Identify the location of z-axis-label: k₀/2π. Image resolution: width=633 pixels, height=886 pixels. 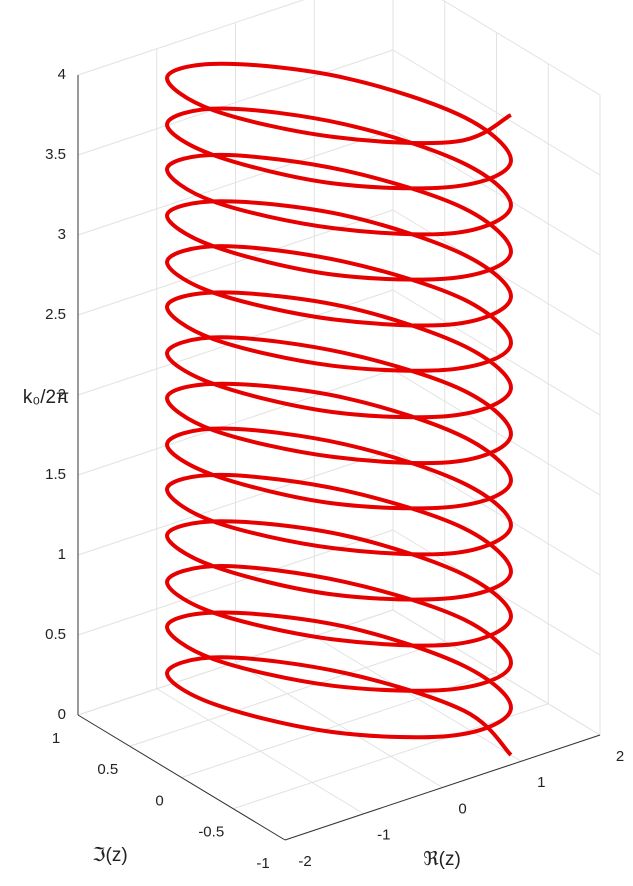
(46, 397).